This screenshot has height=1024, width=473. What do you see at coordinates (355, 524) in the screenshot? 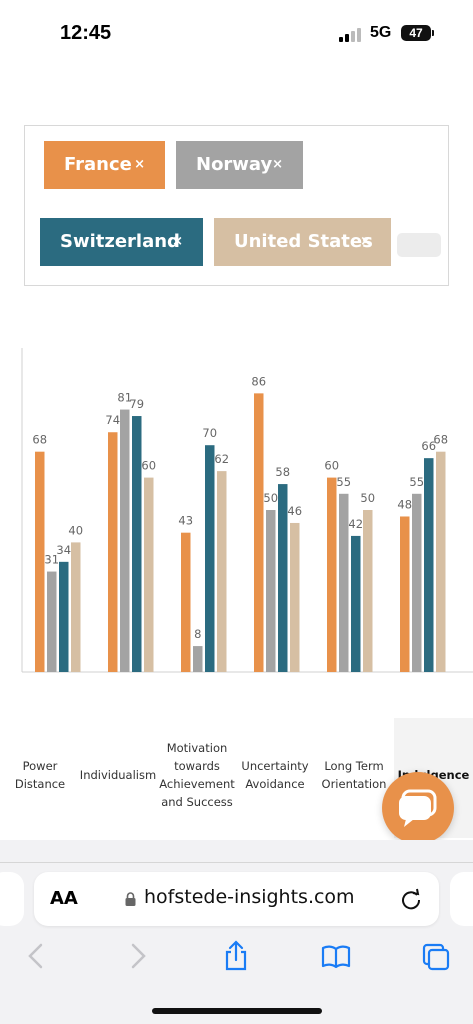
I see `bar-value-label: 42` at bounding box center [355, 524].